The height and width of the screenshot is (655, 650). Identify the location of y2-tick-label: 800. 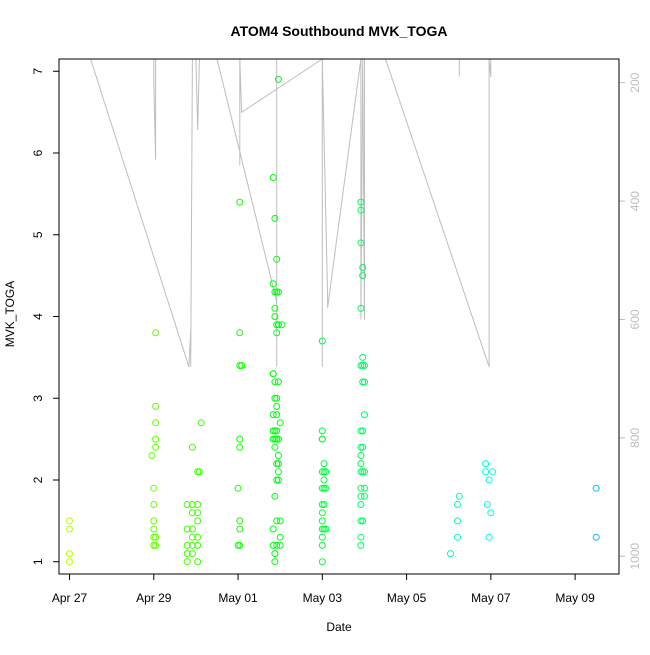
(635, 438).